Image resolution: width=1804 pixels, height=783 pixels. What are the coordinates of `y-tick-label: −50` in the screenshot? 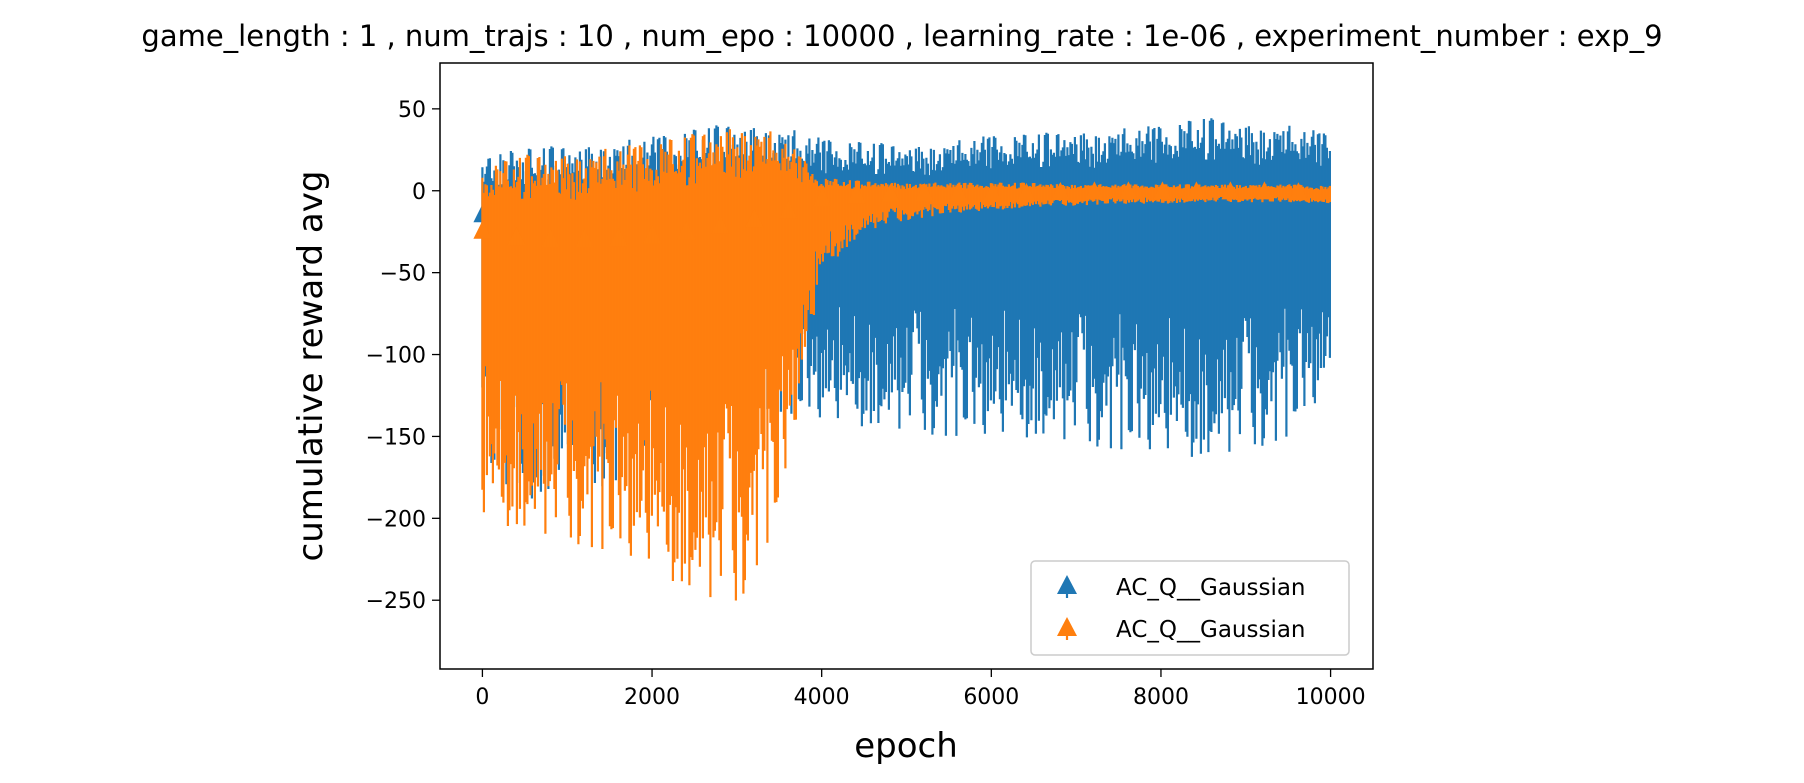 It's located at (403, 274).